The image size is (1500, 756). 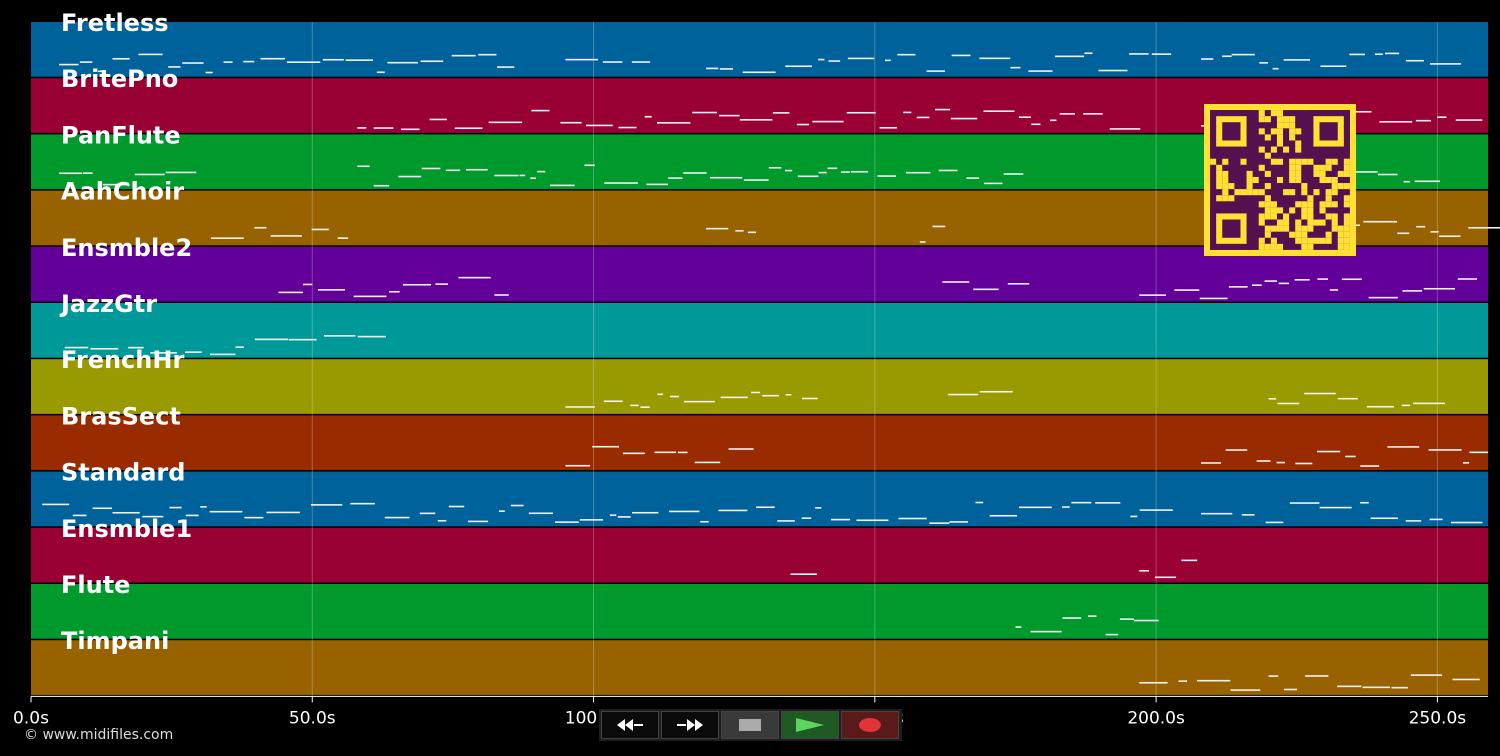 What do you see at coordinates (690, 725) in the screenshot?
I see `fast-forward-button` at bounding box center [690, 725].